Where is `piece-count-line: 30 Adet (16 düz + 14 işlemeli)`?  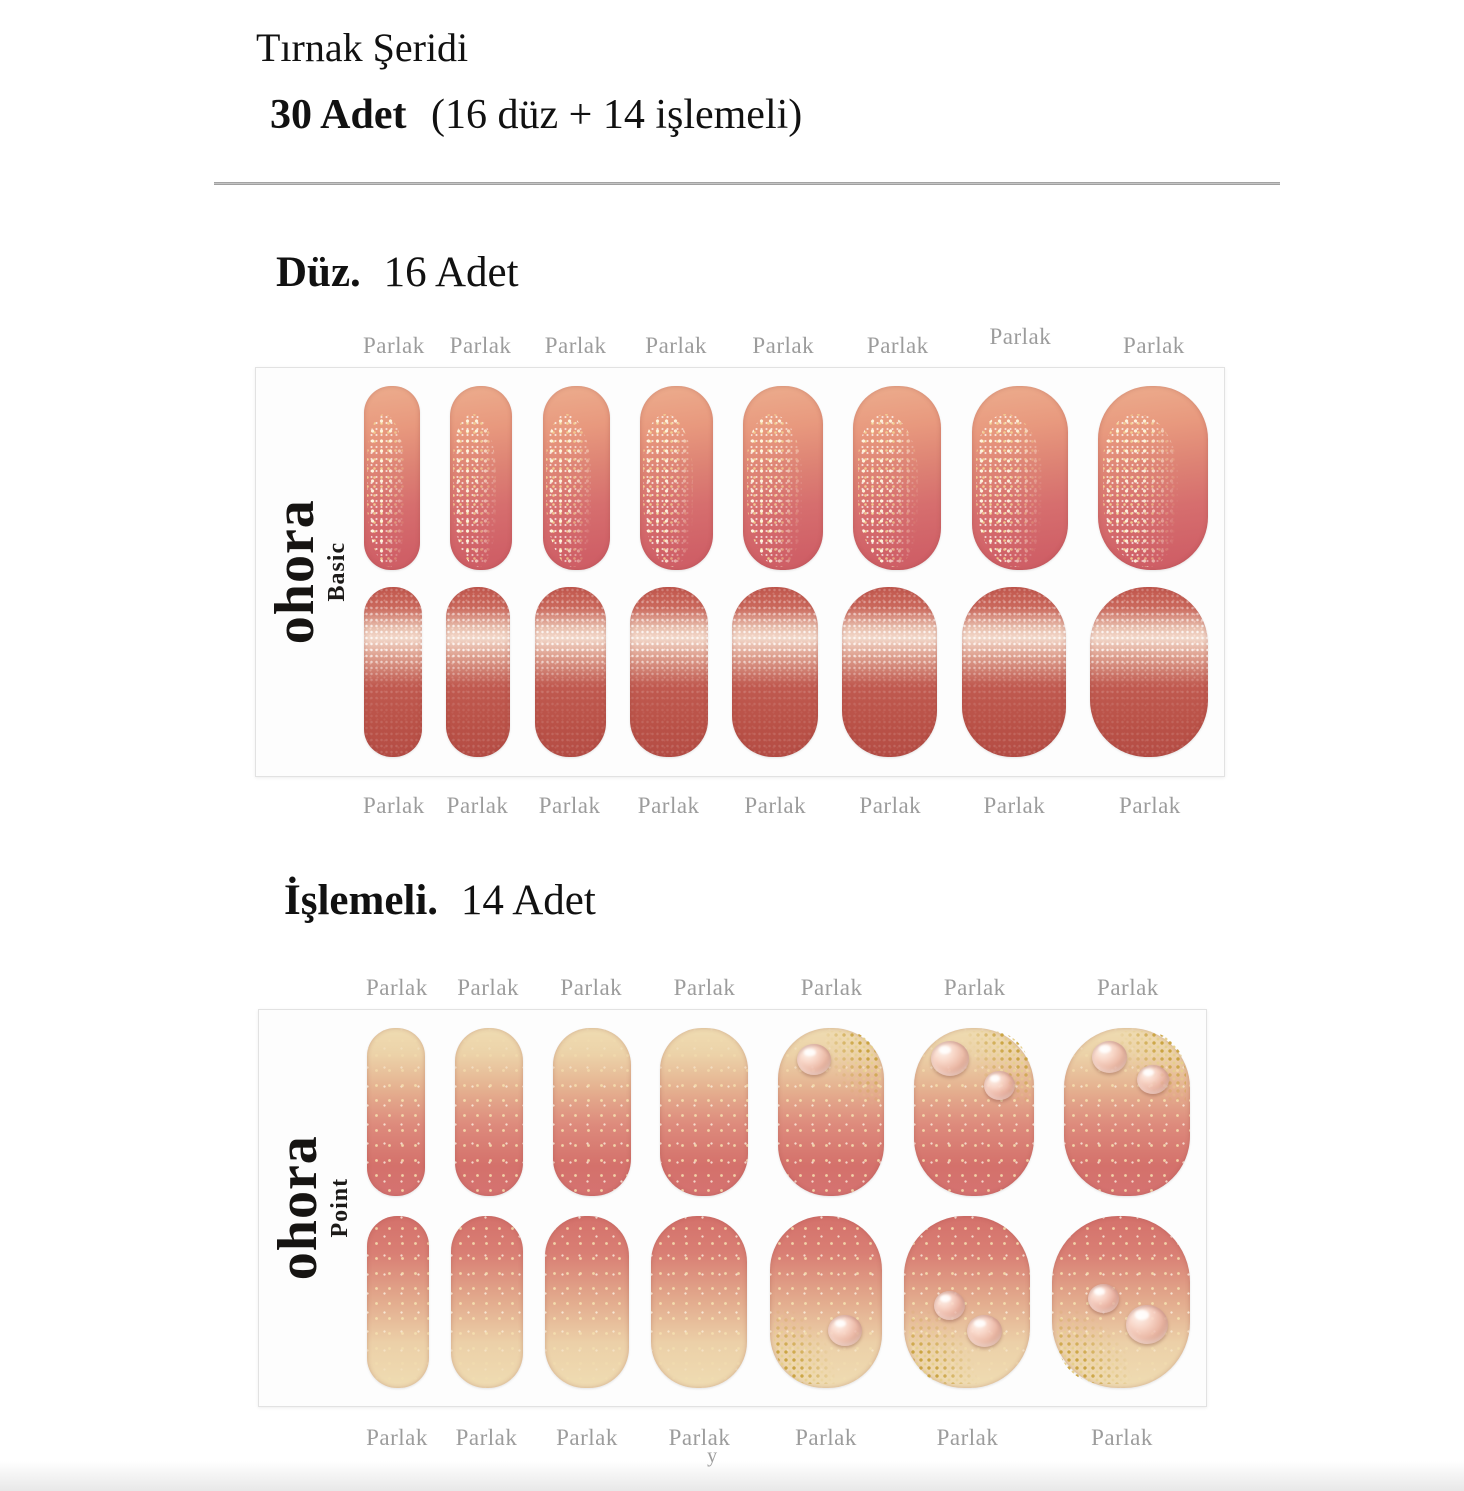 piece-count-line: 30 Adet (16 düz + 14 işlemeli) is located at coordinates (867, 115).